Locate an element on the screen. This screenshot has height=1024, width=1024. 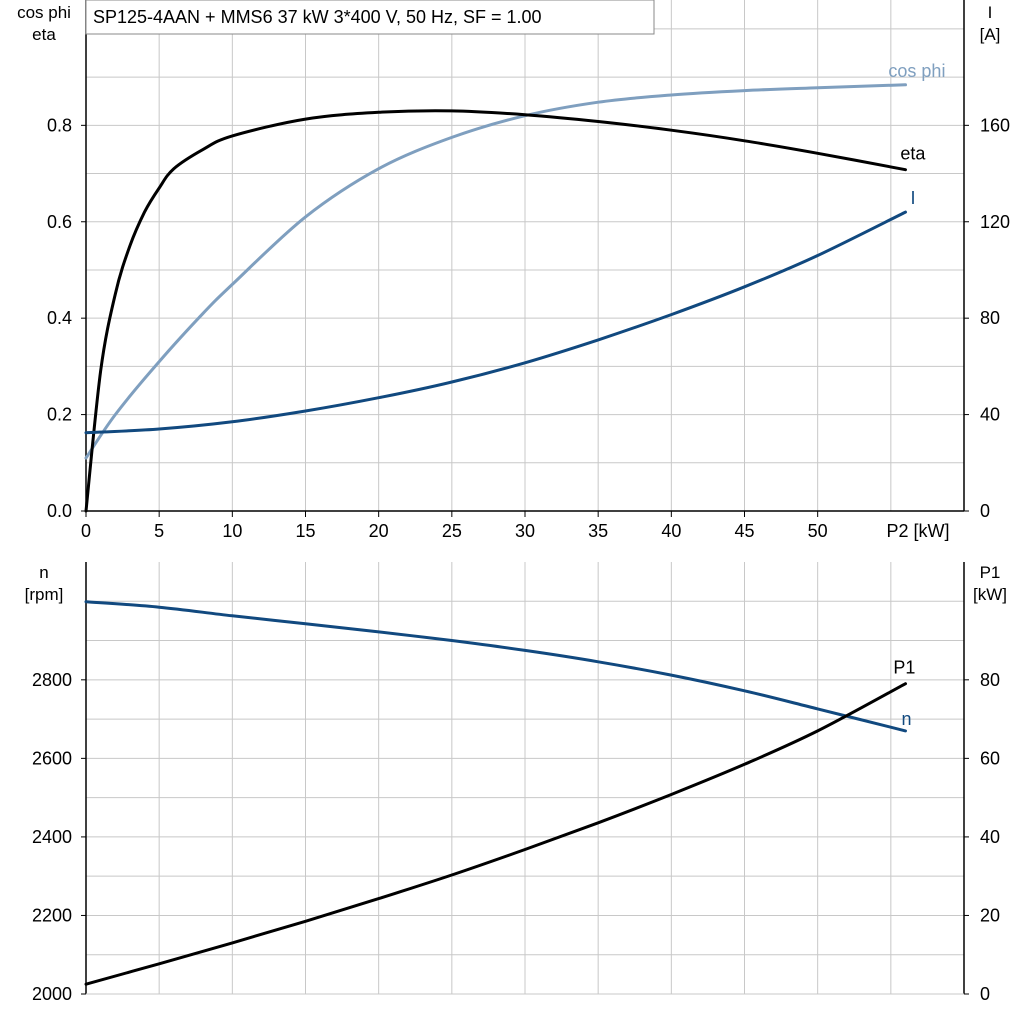
left-tick-label: 2400 is located at coordinates (52, 837).